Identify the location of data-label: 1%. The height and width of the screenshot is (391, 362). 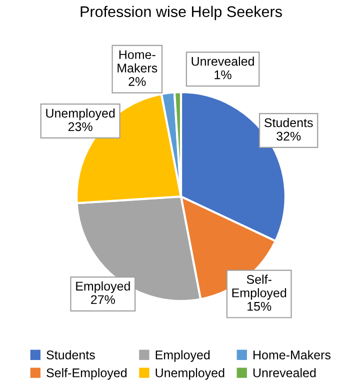
(223, 75).